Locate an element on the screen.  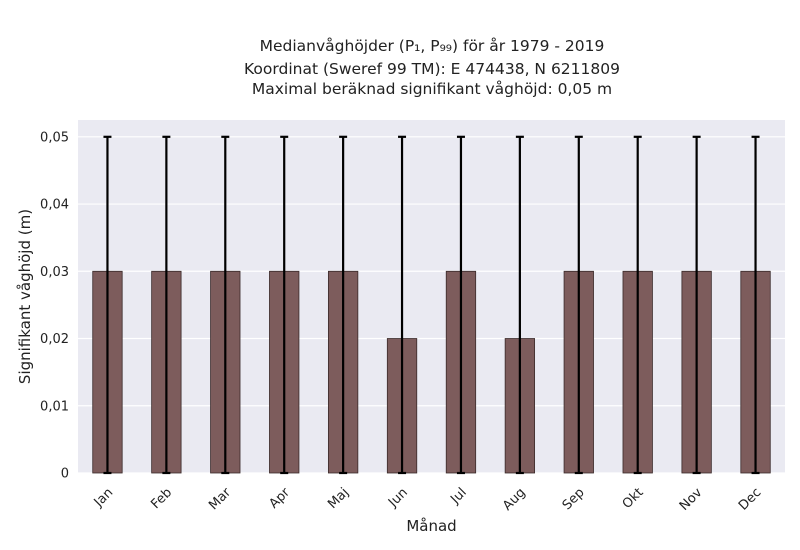
x-tick-label-mar: Mar is located at coordinates (220, 499).